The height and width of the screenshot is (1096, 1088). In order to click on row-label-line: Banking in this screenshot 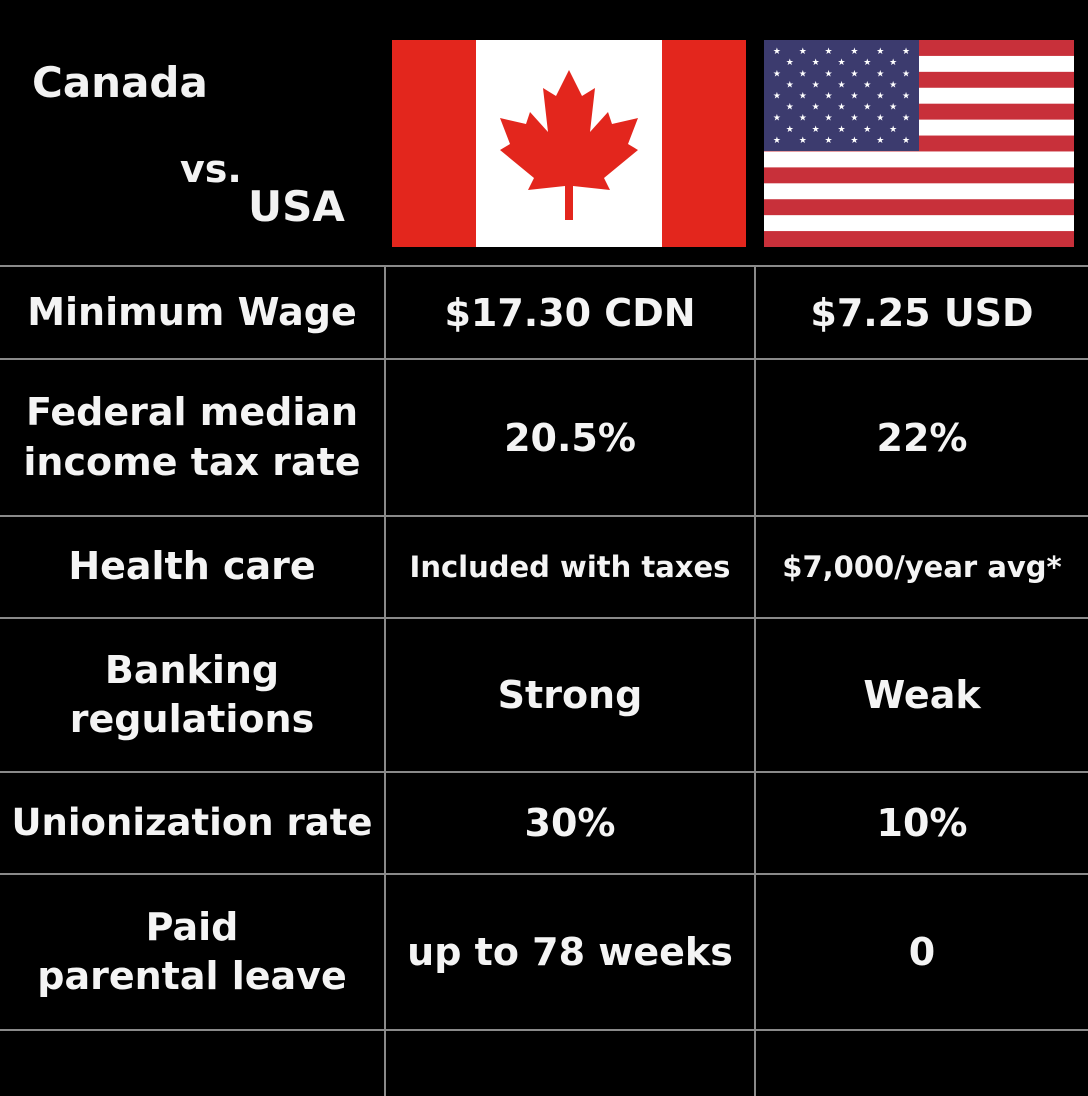, I will do `click(192, 669)`.